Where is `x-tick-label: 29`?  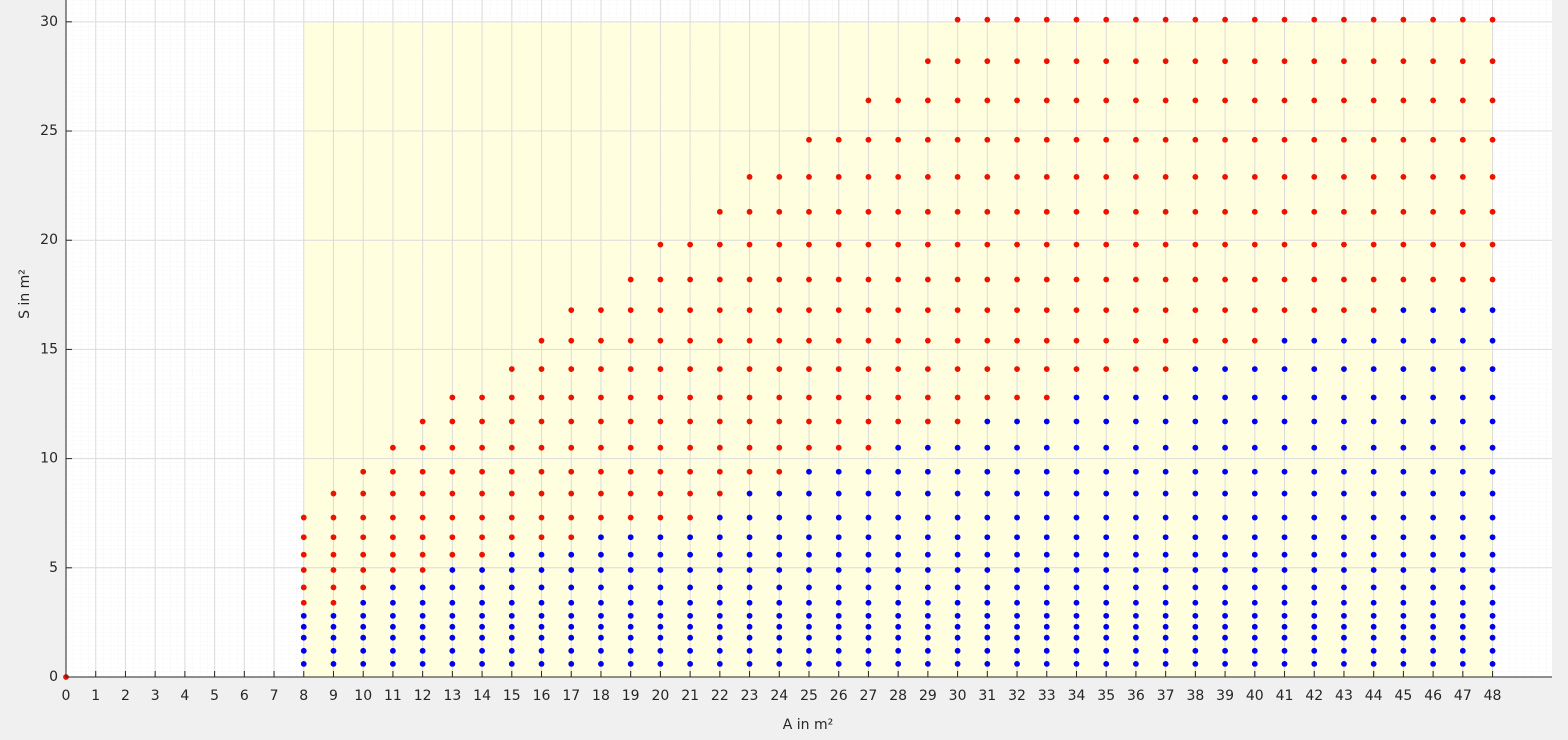
x-tick-label: 29 is located at coordinates (928, 696).